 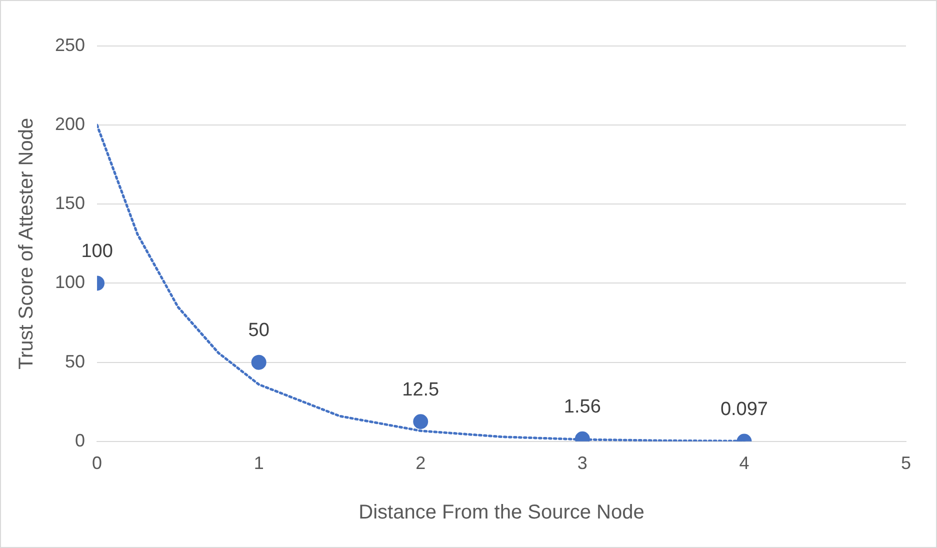 I want to click on y-axis-title: Trust Score of Attester Node, so click(x=27, y=244).